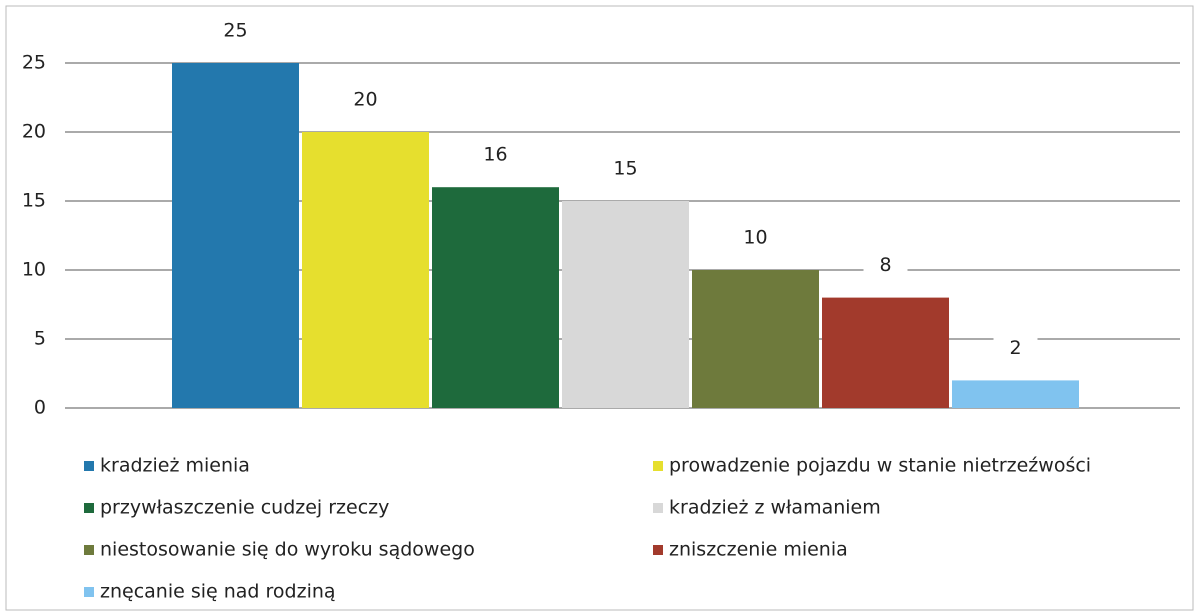  Describe the element at coordinates (34, 132) in the screenshot. I see `y-tick-label: 20` at that location.